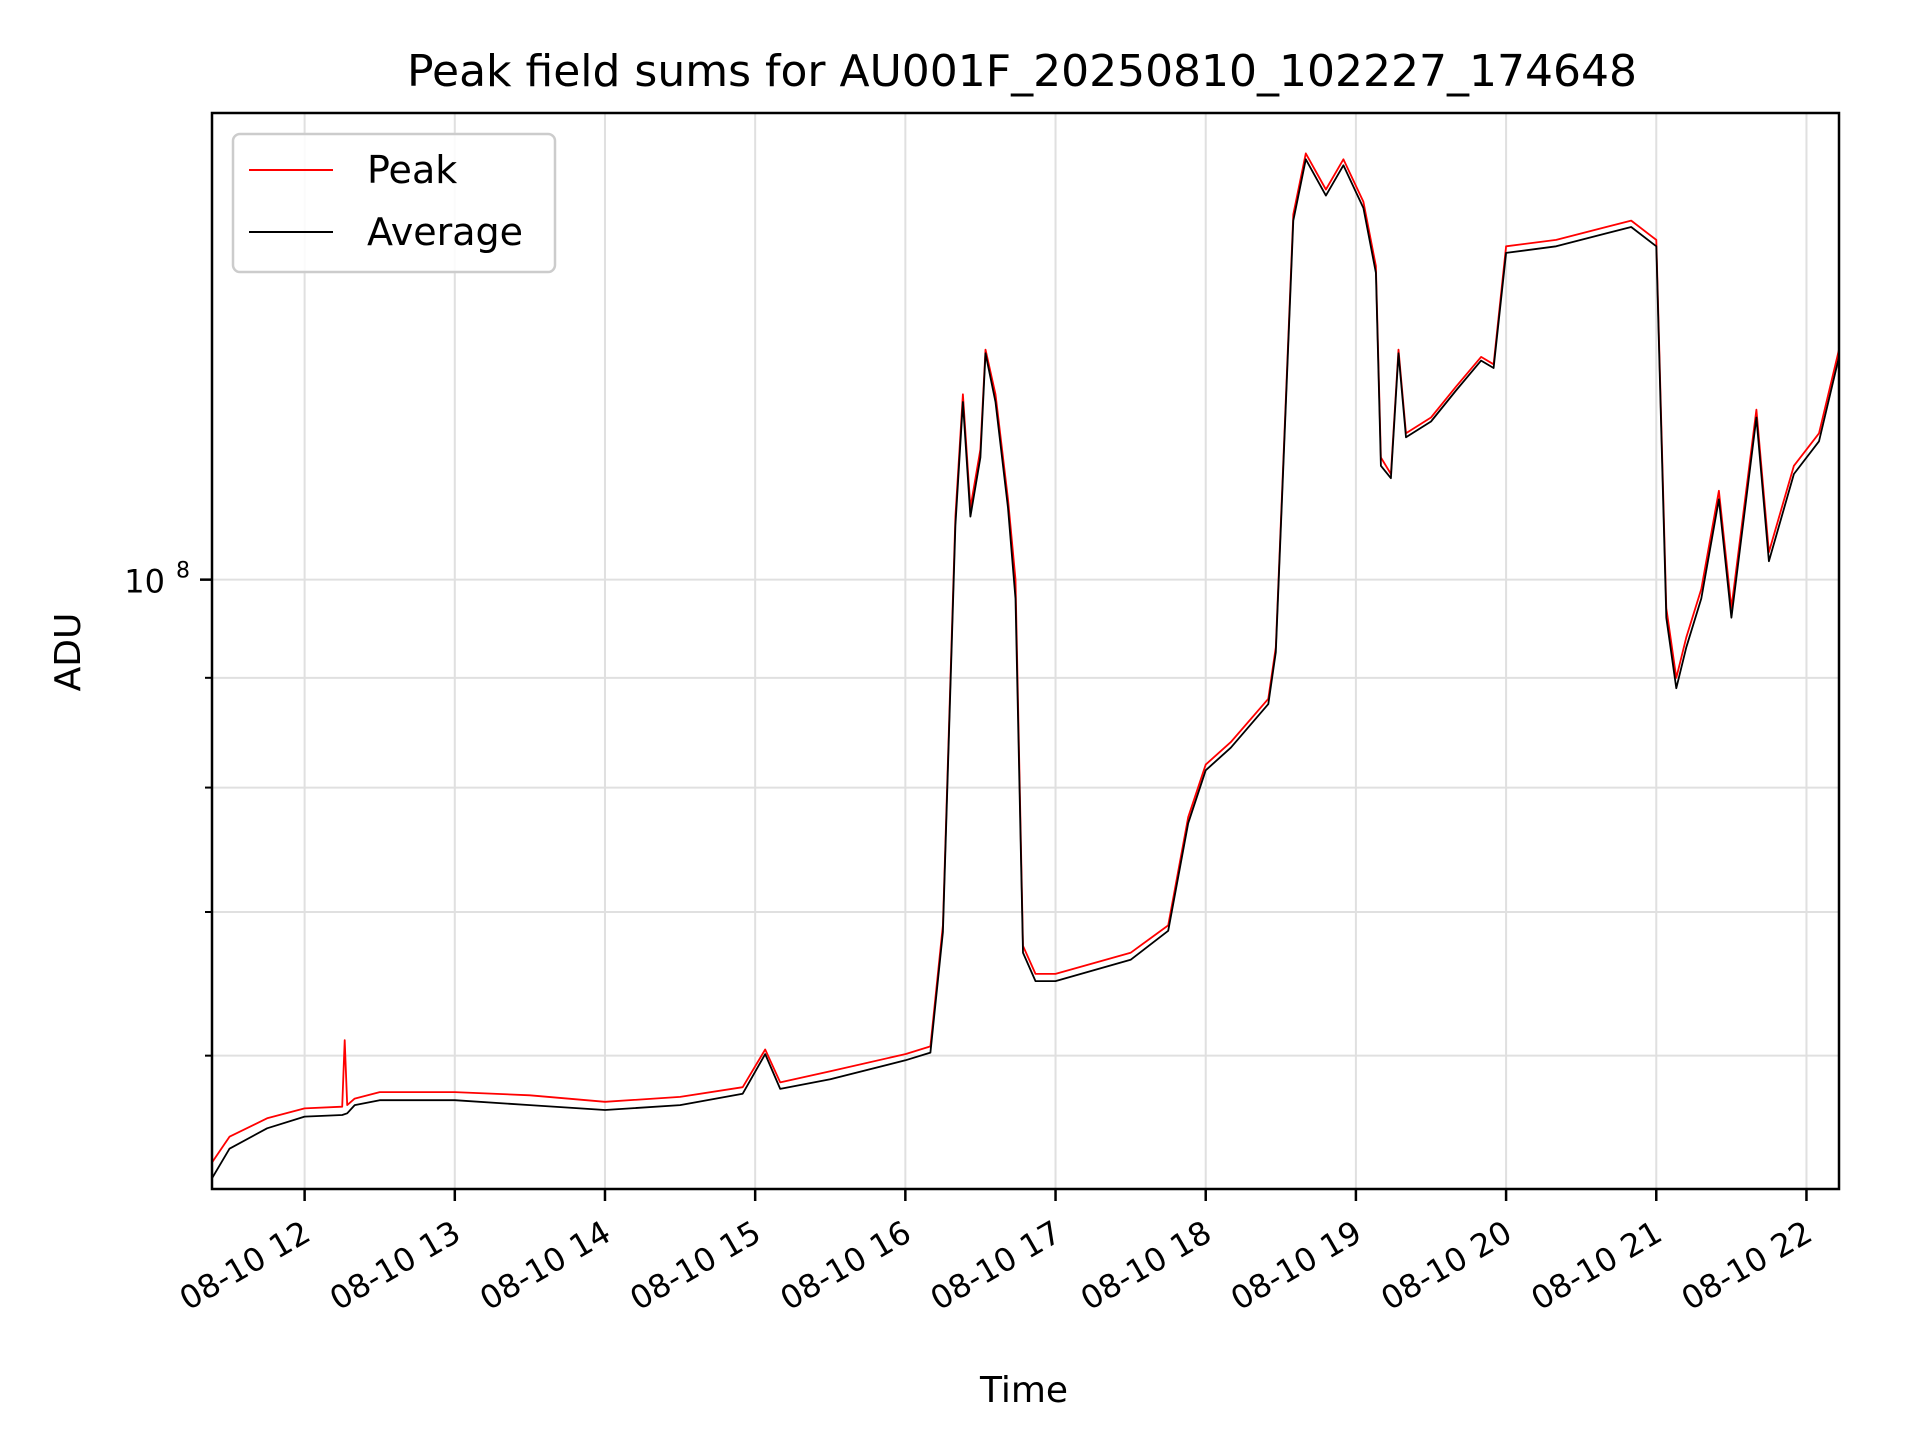 Image resolution: width=1920 pixels, height=1440 pixels. What do you see at coordinates (412, 170) in the screenshot?
I see `legend-label-peak: Peak` at bounding box center [412, 170].